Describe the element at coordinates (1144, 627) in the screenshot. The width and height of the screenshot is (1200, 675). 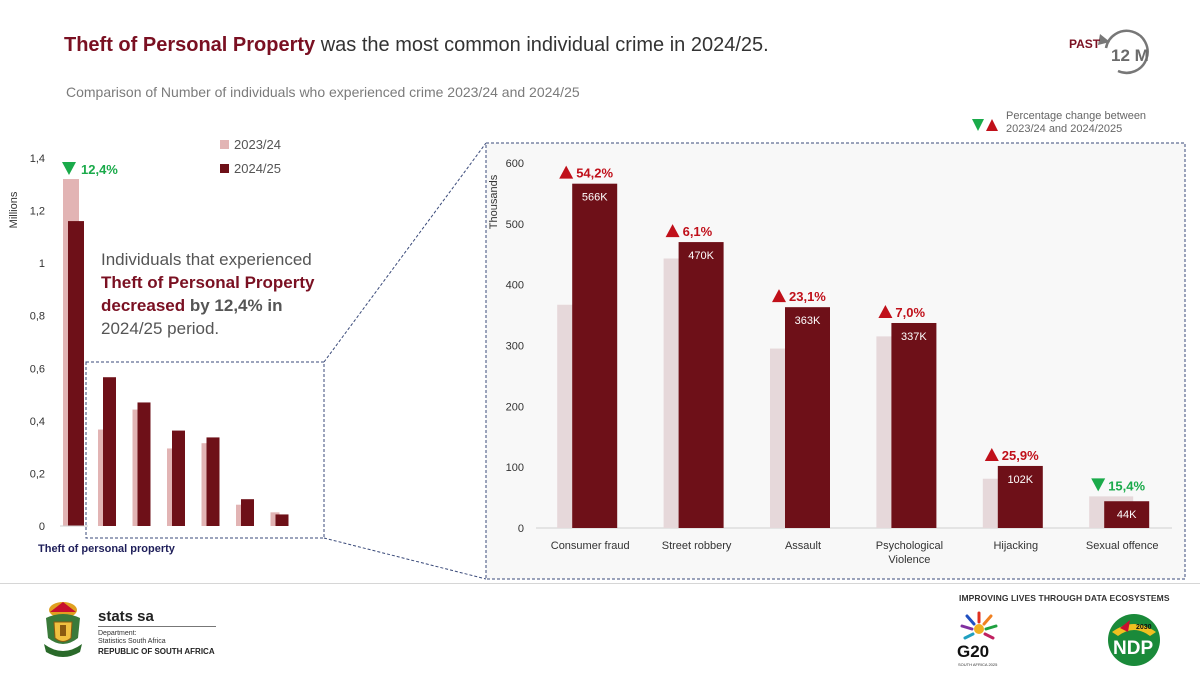
I see `ndp-year: 2030` at that location.